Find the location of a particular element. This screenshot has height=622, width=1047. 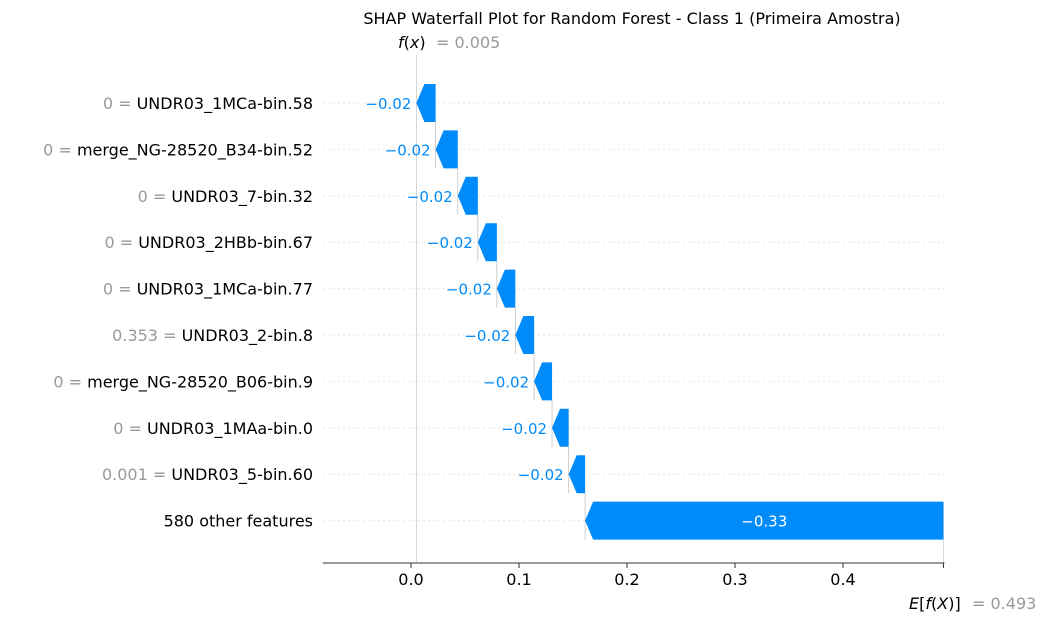

feature-value: 0.353 = is located at coordinates (146, 335).